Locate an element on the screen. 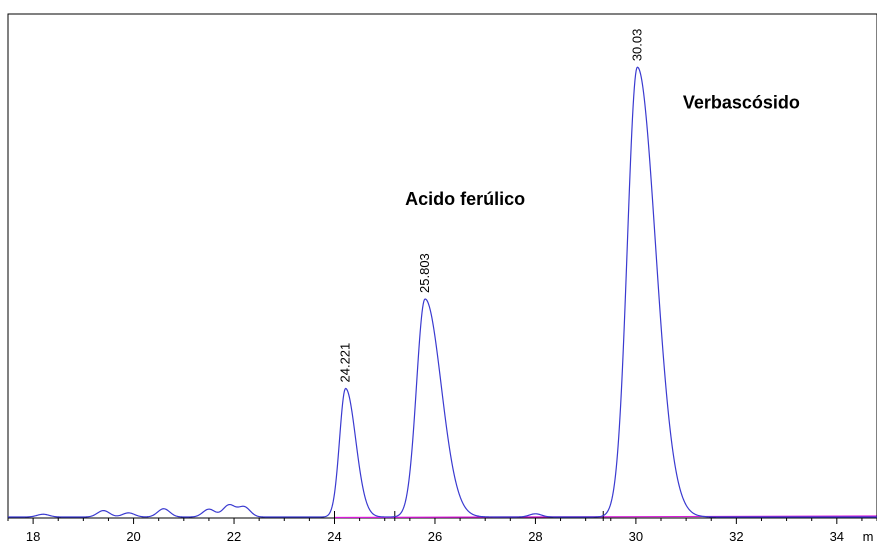  x-tick-label: 24 is located at coordinates (334, 536).